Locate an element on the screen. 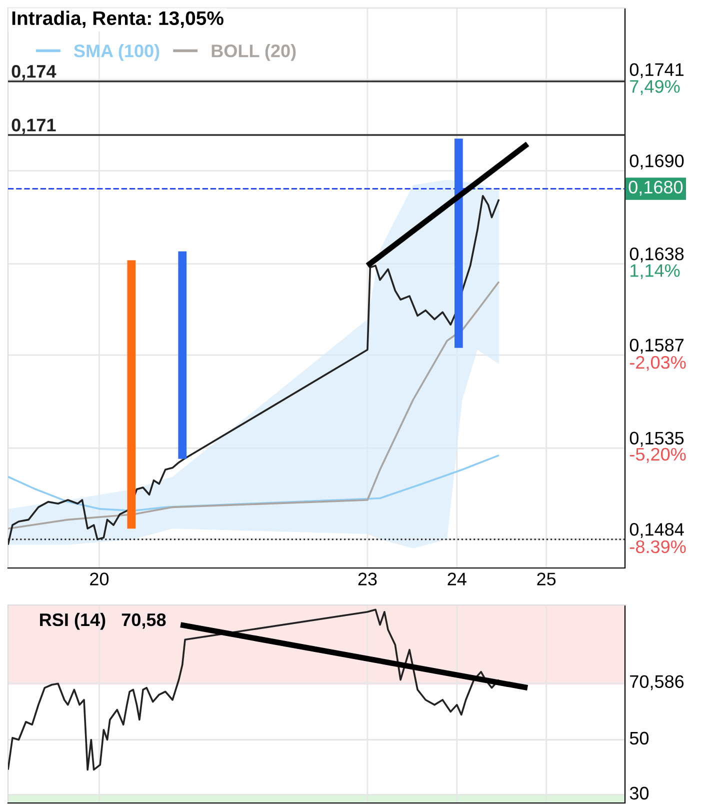 This screenshot has width=728, height=808. y2-tick-label: -5,20% is located at coordinates (658, 455).